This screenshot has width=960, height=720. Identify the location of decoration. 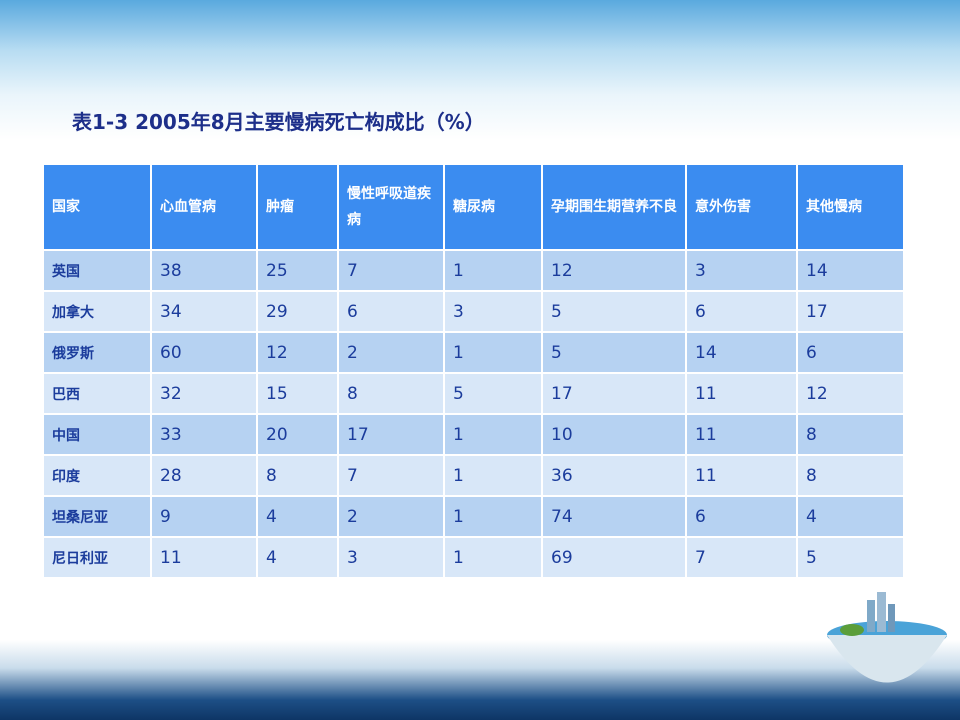
(887, 637).